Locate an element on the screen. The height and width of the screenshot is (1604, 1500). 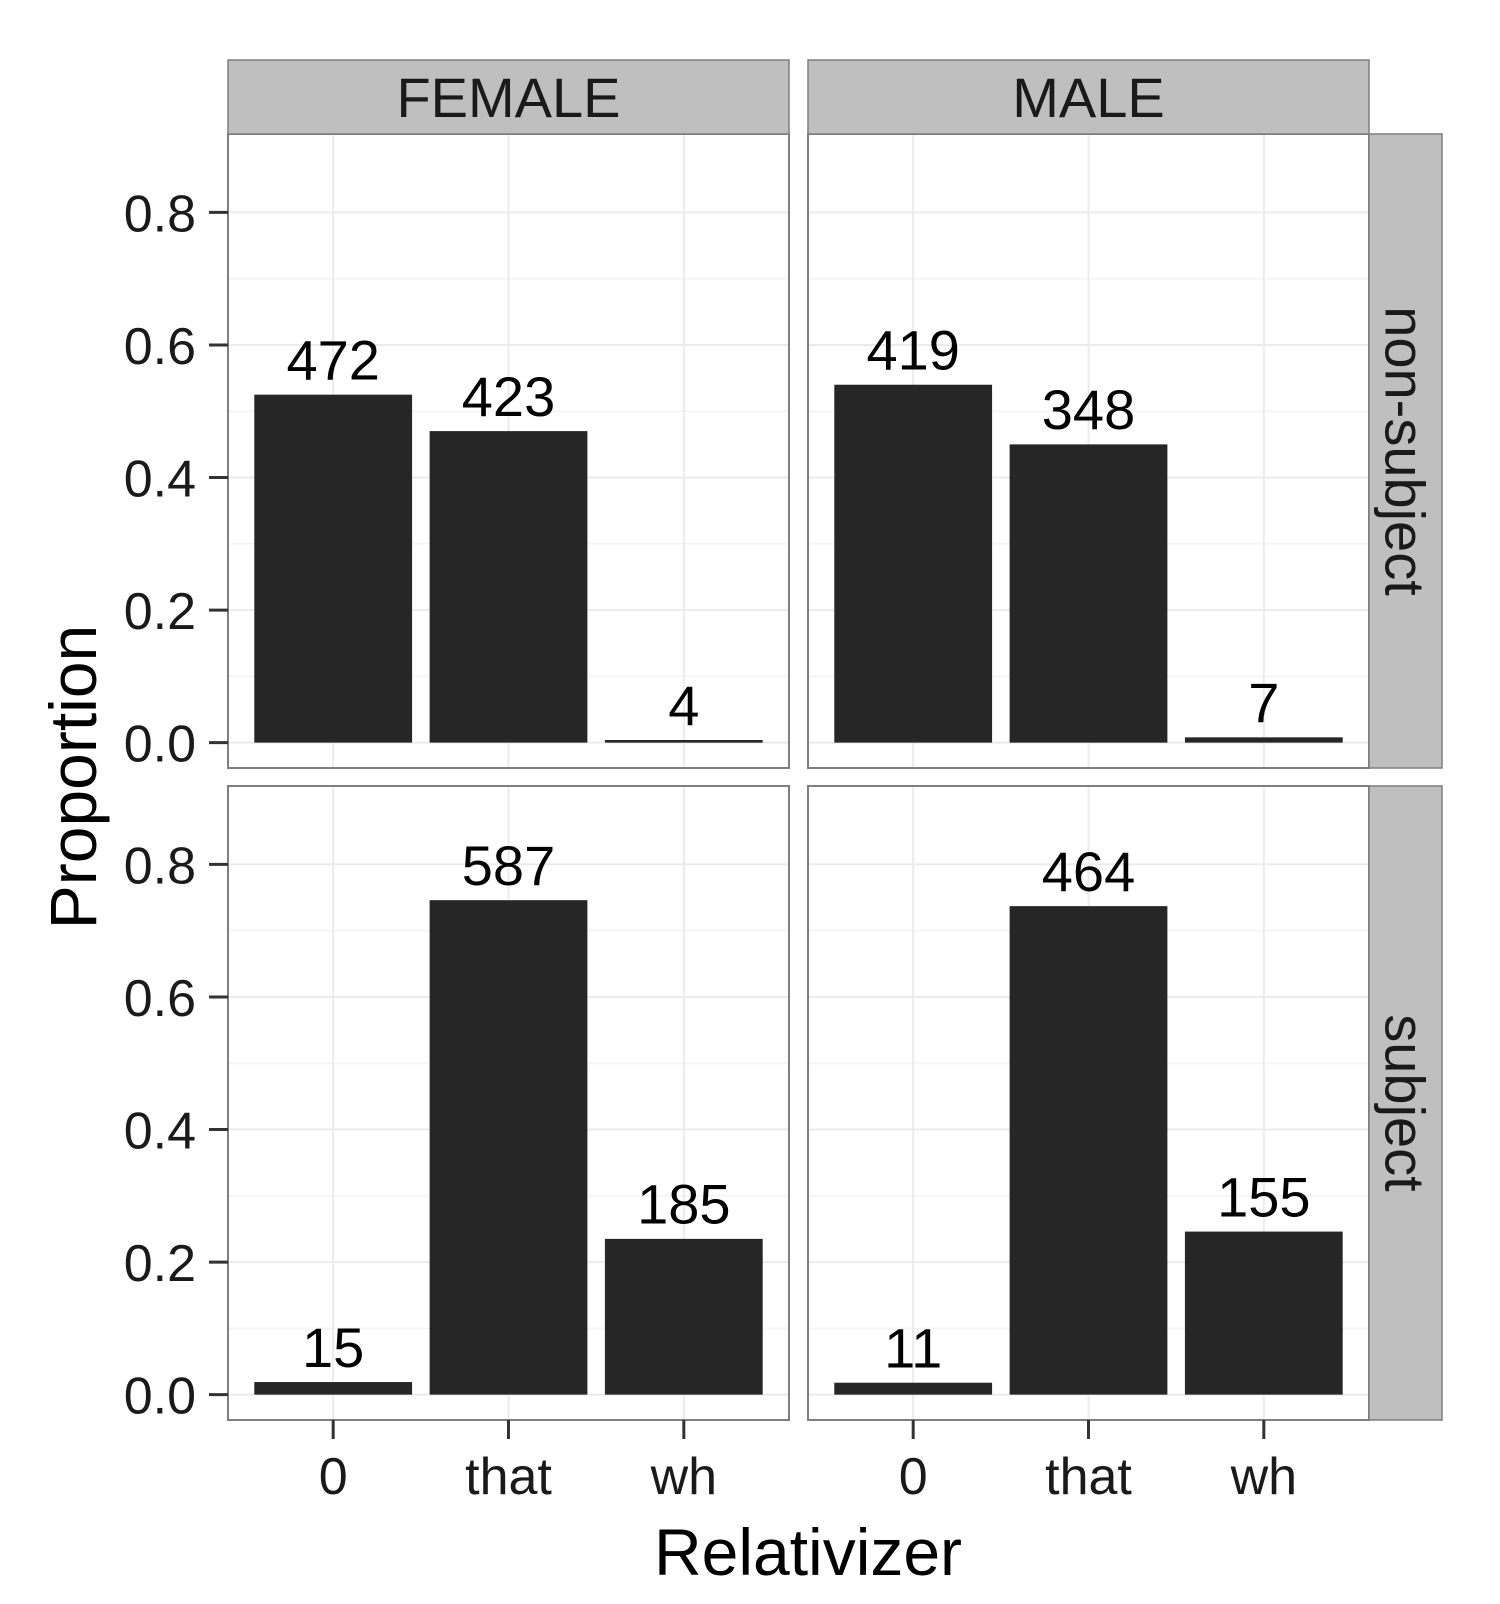
data-label: 4 is located at coordinates (683, 705).